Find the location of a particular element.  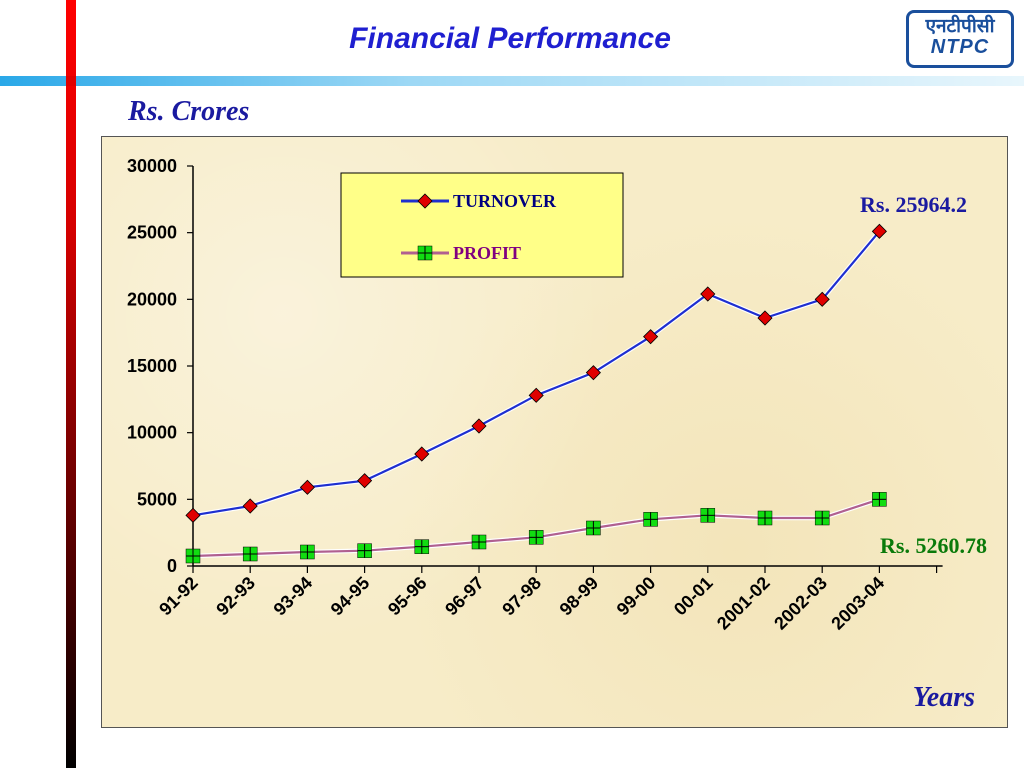

series-line-profit is located at coordinates (536, 528).